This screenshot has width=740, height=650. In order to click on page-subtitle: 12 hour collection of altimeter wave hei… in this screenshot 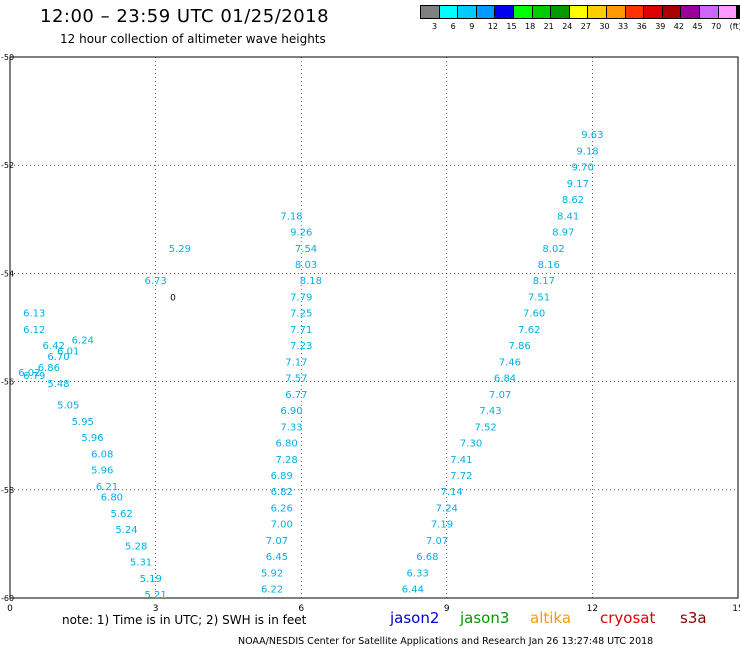, I will do `click(193, 39)`.